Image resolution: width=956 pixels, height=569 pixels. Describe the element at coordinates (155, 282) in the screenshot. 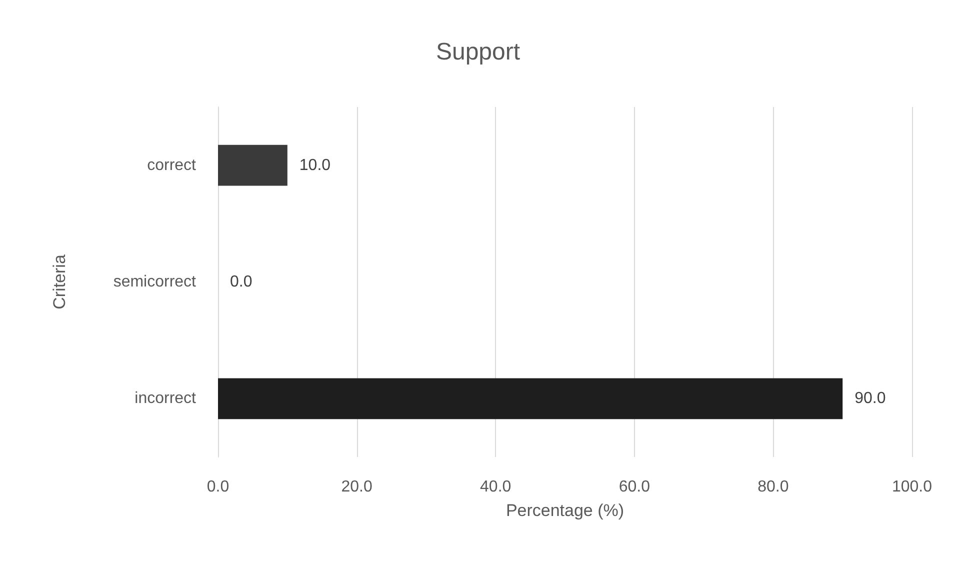

I see `y-tick-label: semicorrect` at that location.